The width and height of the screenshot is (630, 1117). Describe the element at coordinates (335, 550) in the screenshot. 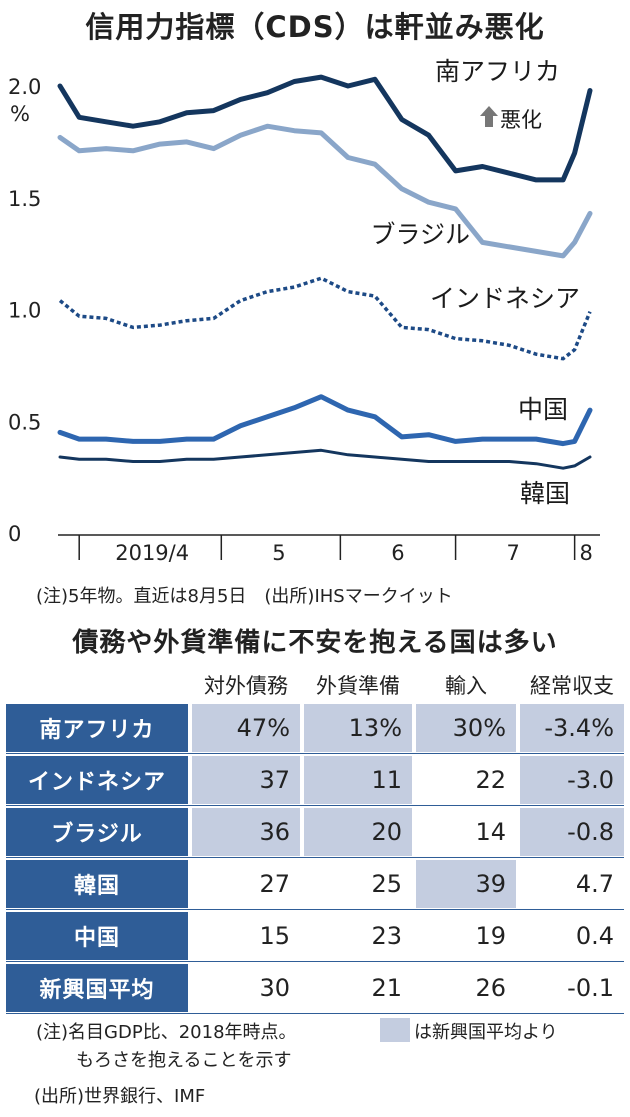

I see `x-axis-ticks: 2019/4 5 6 7 8` at that location.